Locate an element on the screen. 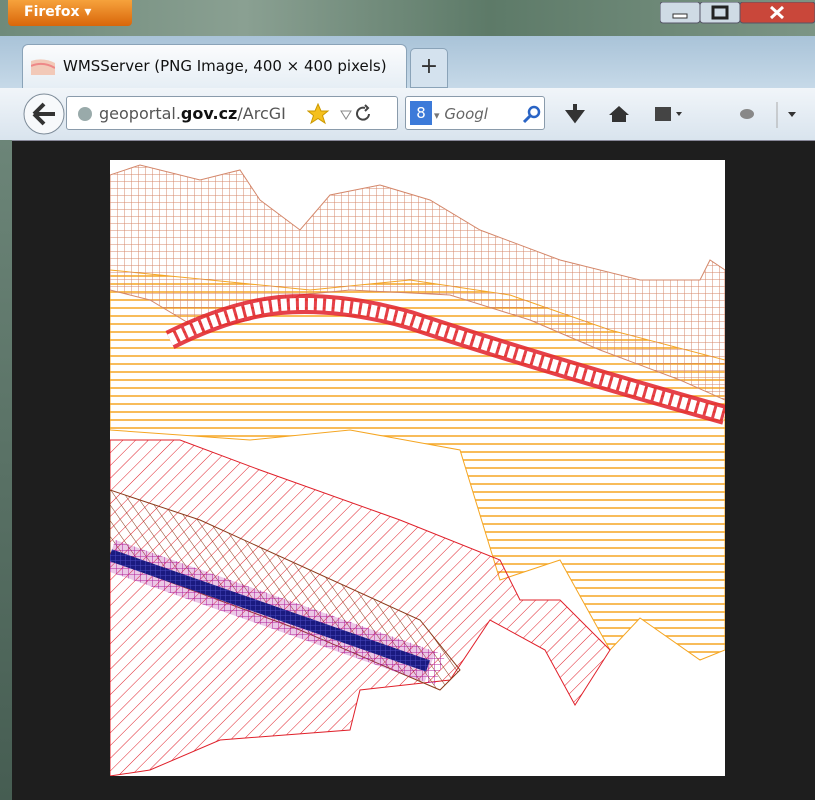 This screenshot has width=815, height=800. url-path: /ArcGI is located at coordinates (261, 113).